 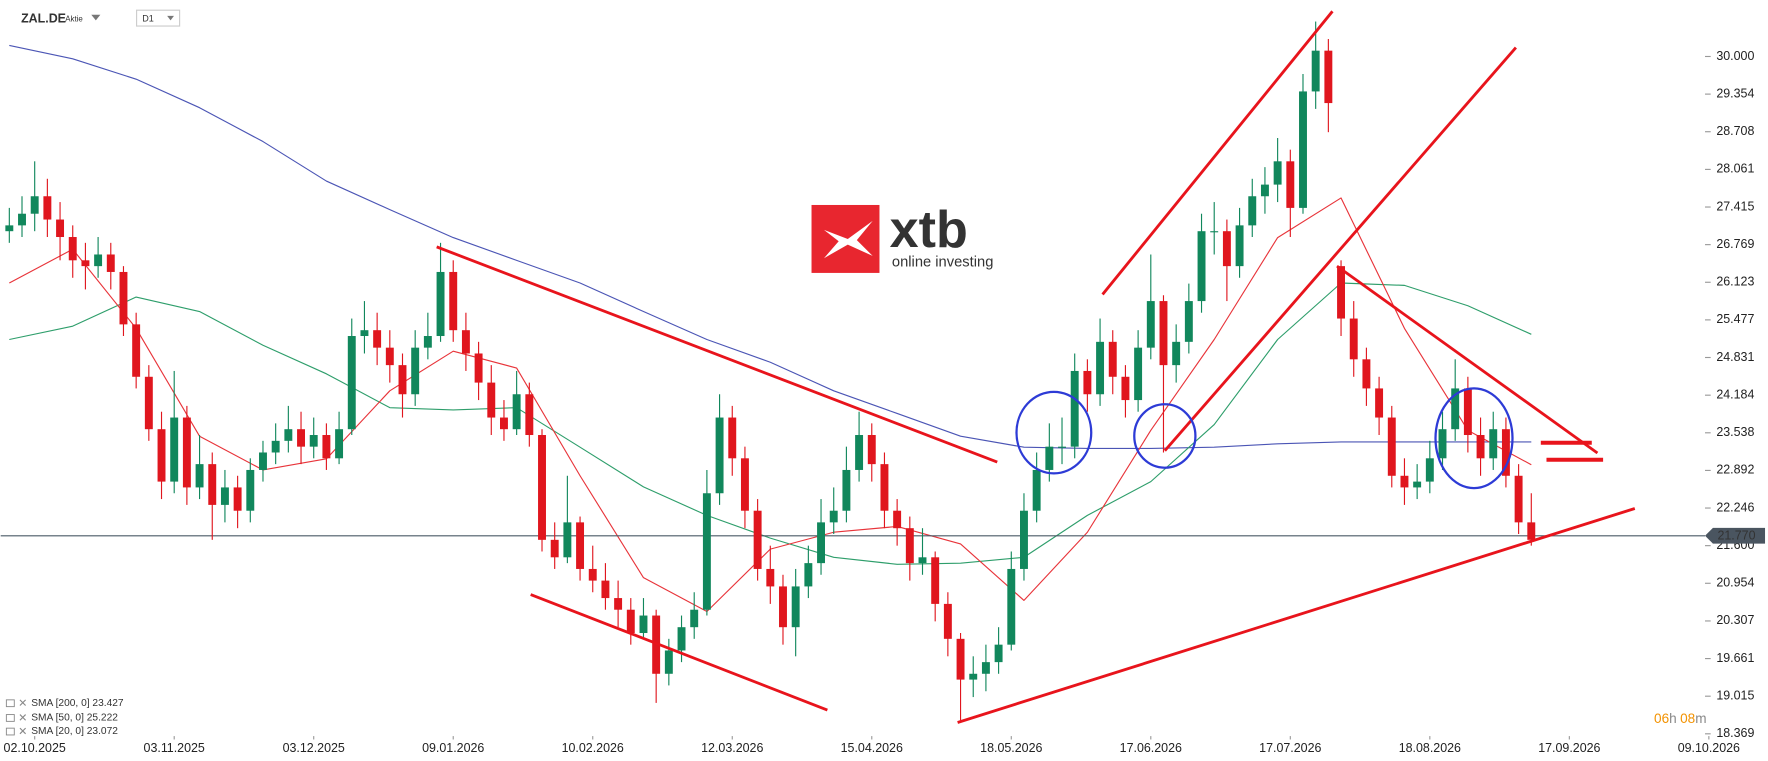 I want to click on circles, so click(x=1264, y=438).